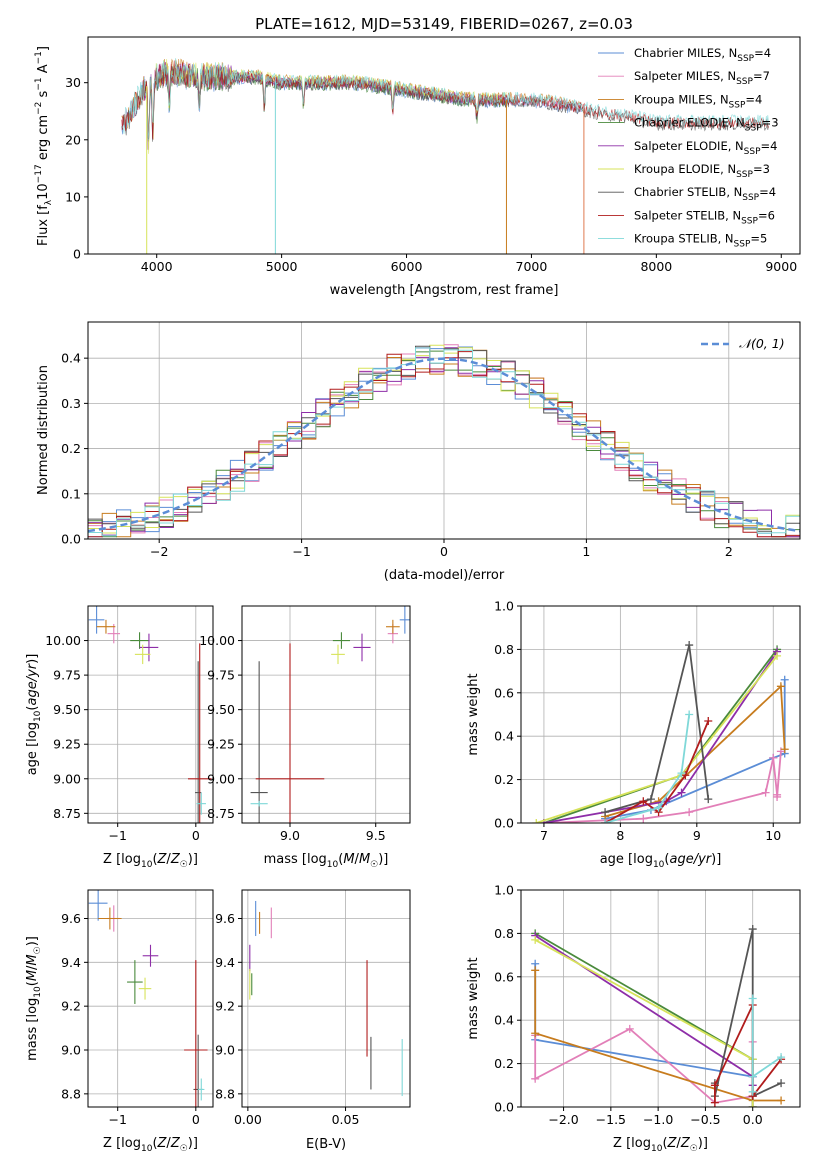  What do you see at coordinates (67, 744) in the screenshot?
I see `y-tick-label: 9.25` at bounding box center [67, 744].